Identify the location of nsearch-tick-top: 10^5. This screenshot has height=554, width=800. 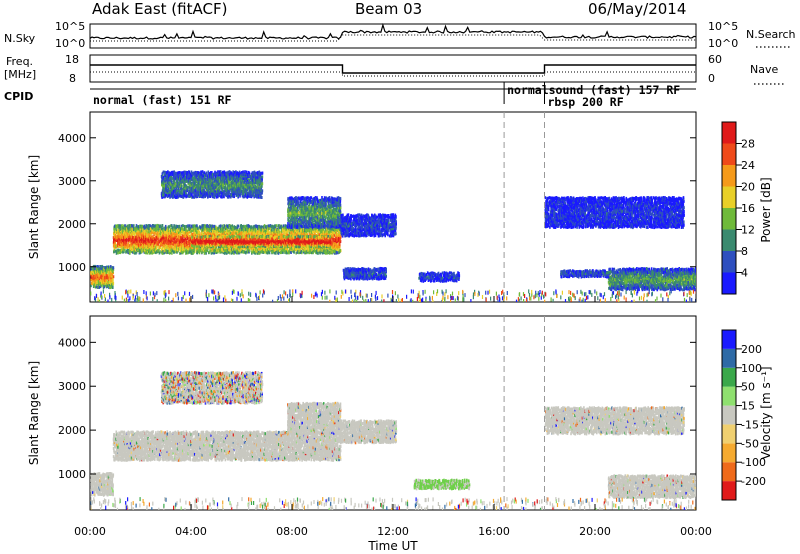
(723, 26).